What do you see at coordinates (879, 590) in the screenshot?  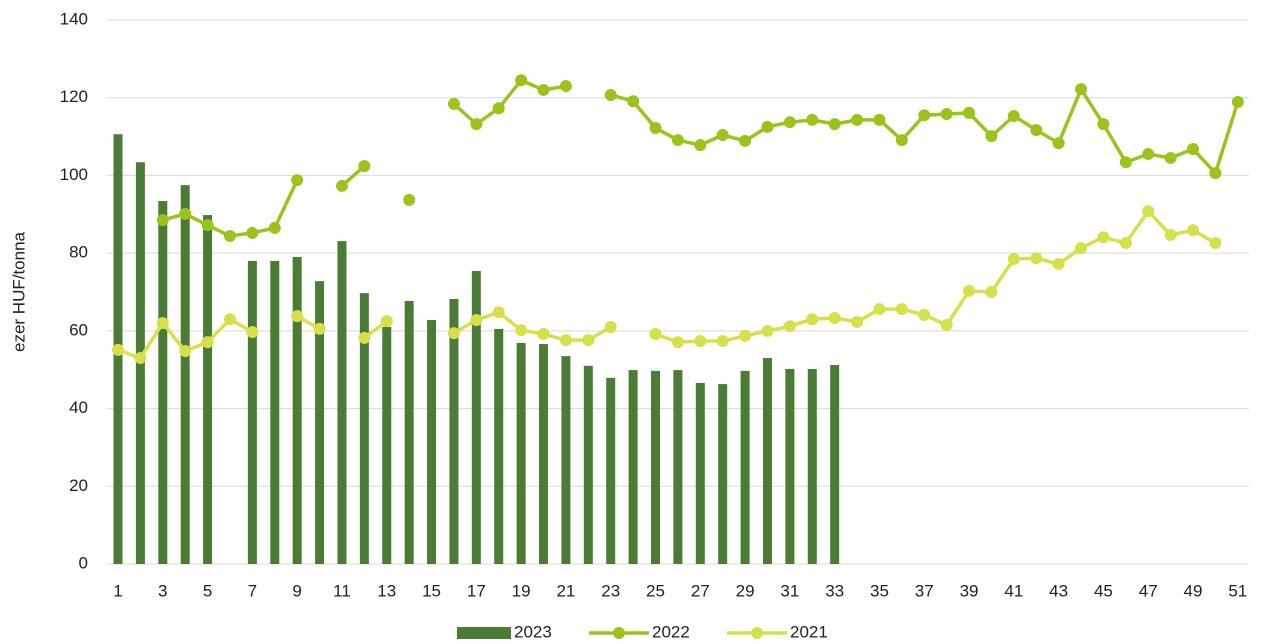 I see `x-tick-label: 35` at bounding box center [879, 590].